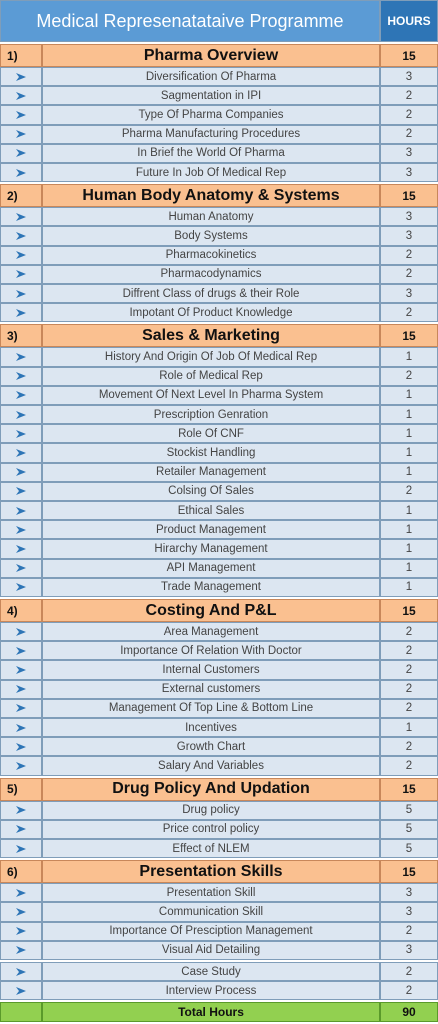 The height and width of the screenshot is (1024, 438). Describe the element at coordinates (211, 472) in the screenshot. I see `item-name: Retailer Management` at that location.